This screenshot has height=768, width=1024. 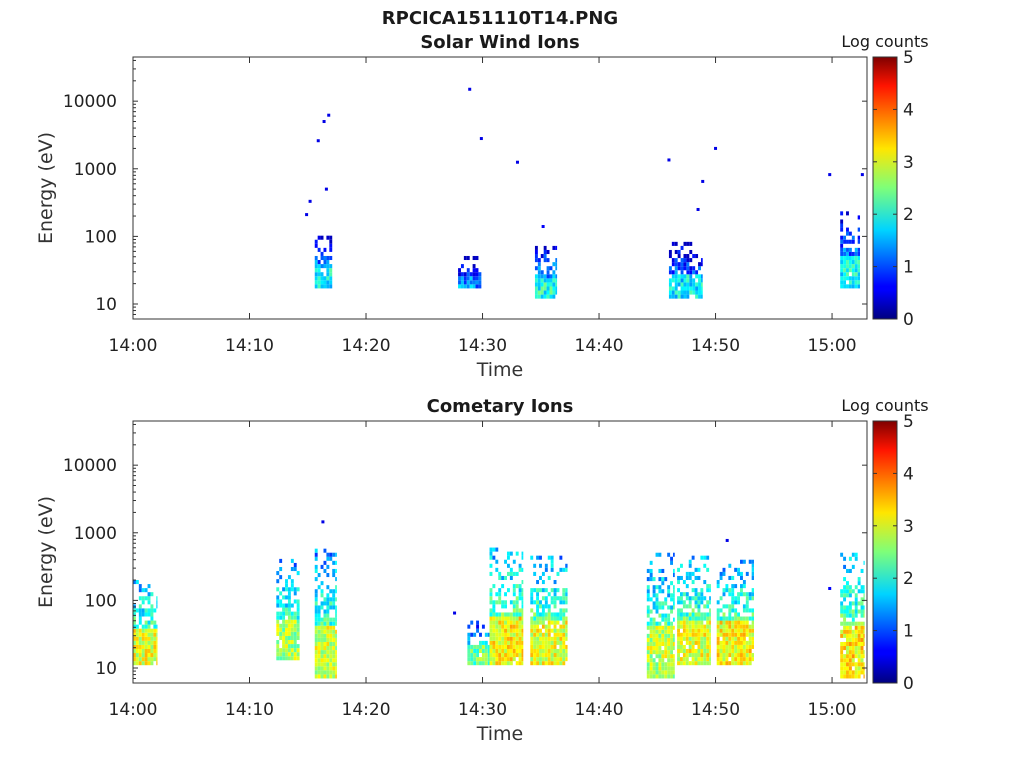 I want to click on colorbar-tick-label: 4, so click(x=908, y=110).